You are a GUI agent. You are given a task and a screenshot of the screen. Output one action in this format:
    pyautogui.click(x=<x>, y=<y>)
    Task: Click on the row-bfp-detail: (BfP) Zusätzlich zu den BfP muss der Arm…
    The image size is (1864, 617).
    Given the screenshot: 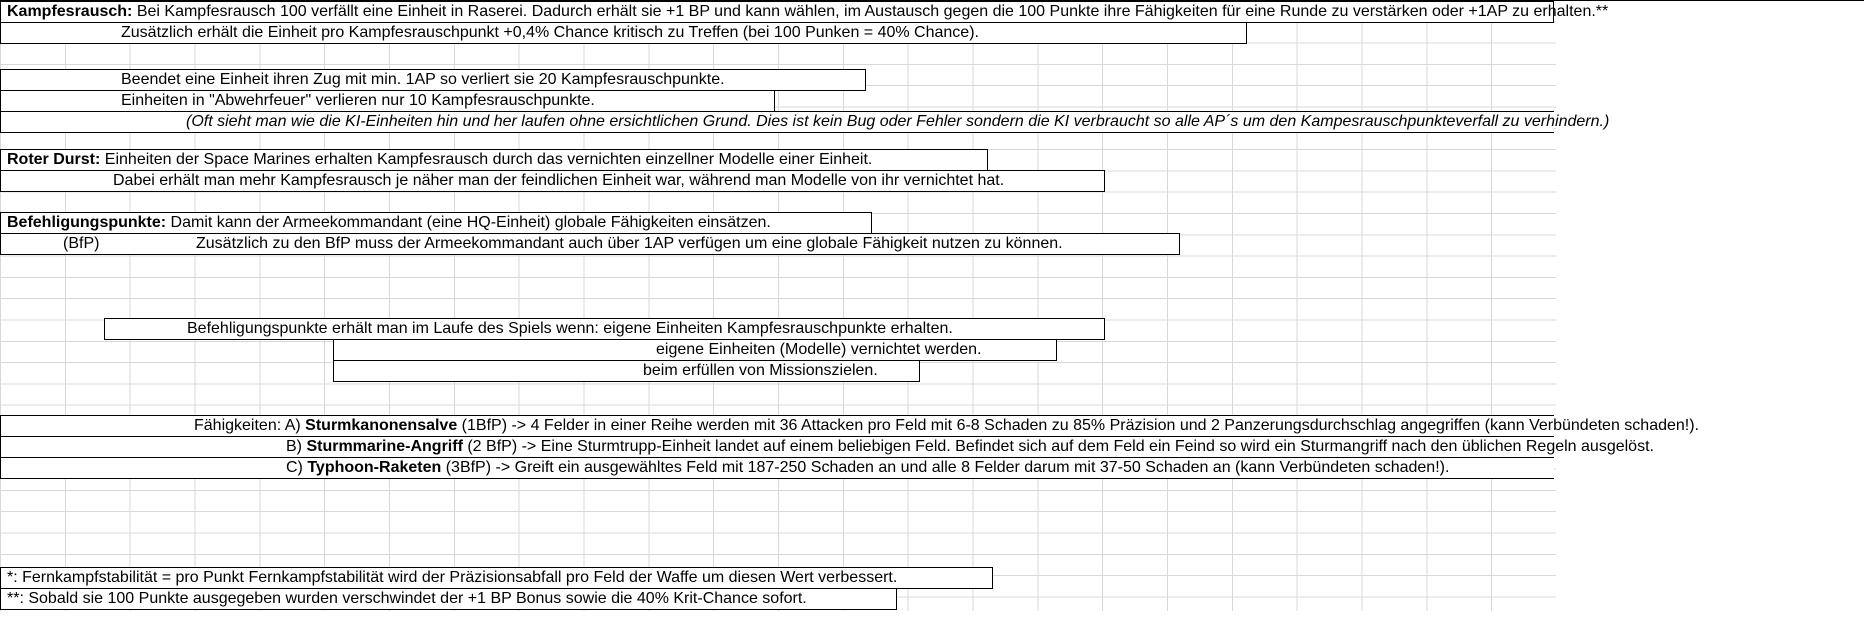 What is the action you would take?
    pyautogui.click(x=590, y=244)
    